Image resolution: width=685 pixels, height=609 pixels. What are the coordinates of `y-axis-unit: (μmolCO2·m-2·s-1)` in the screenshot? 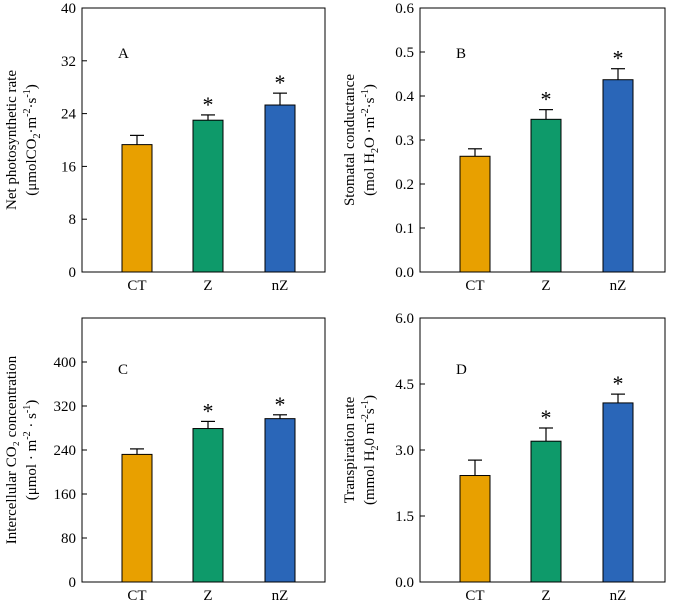 It's located at (32, 139).